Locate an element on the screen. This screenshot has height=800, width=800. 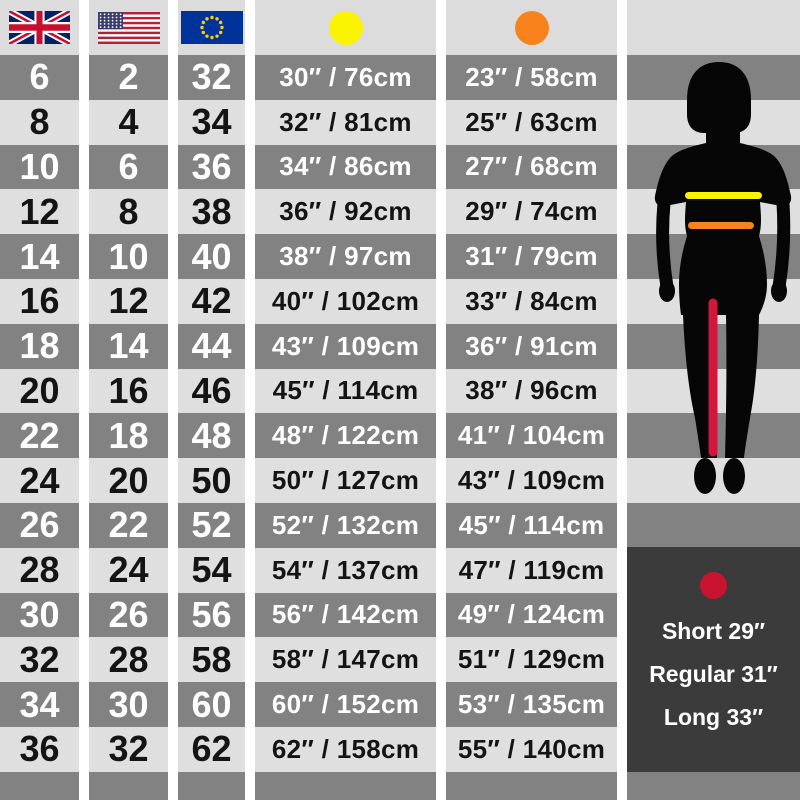
header-hips is located at coordinates (531, 27).